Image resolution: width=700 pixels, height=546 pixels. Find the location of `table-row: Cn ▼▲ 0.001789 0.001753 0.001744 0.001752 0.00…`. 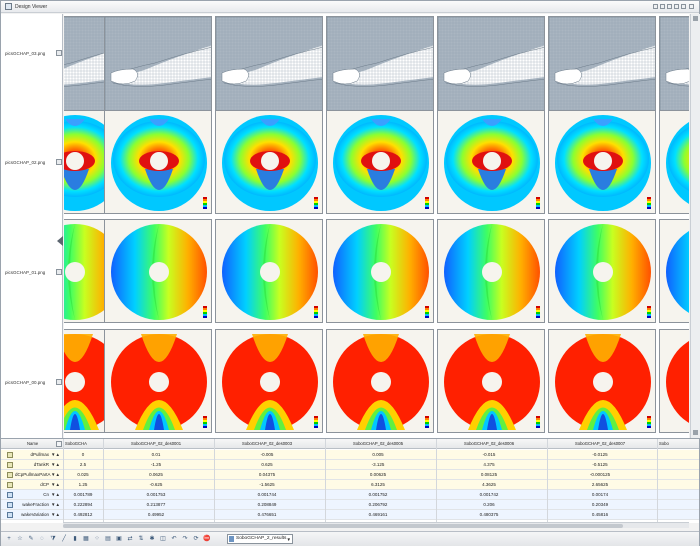

table-row: Cn ▼▲ 0.001789 0.001753 0.001744 0.001752 0.00… is located at coordinates (350, 495).